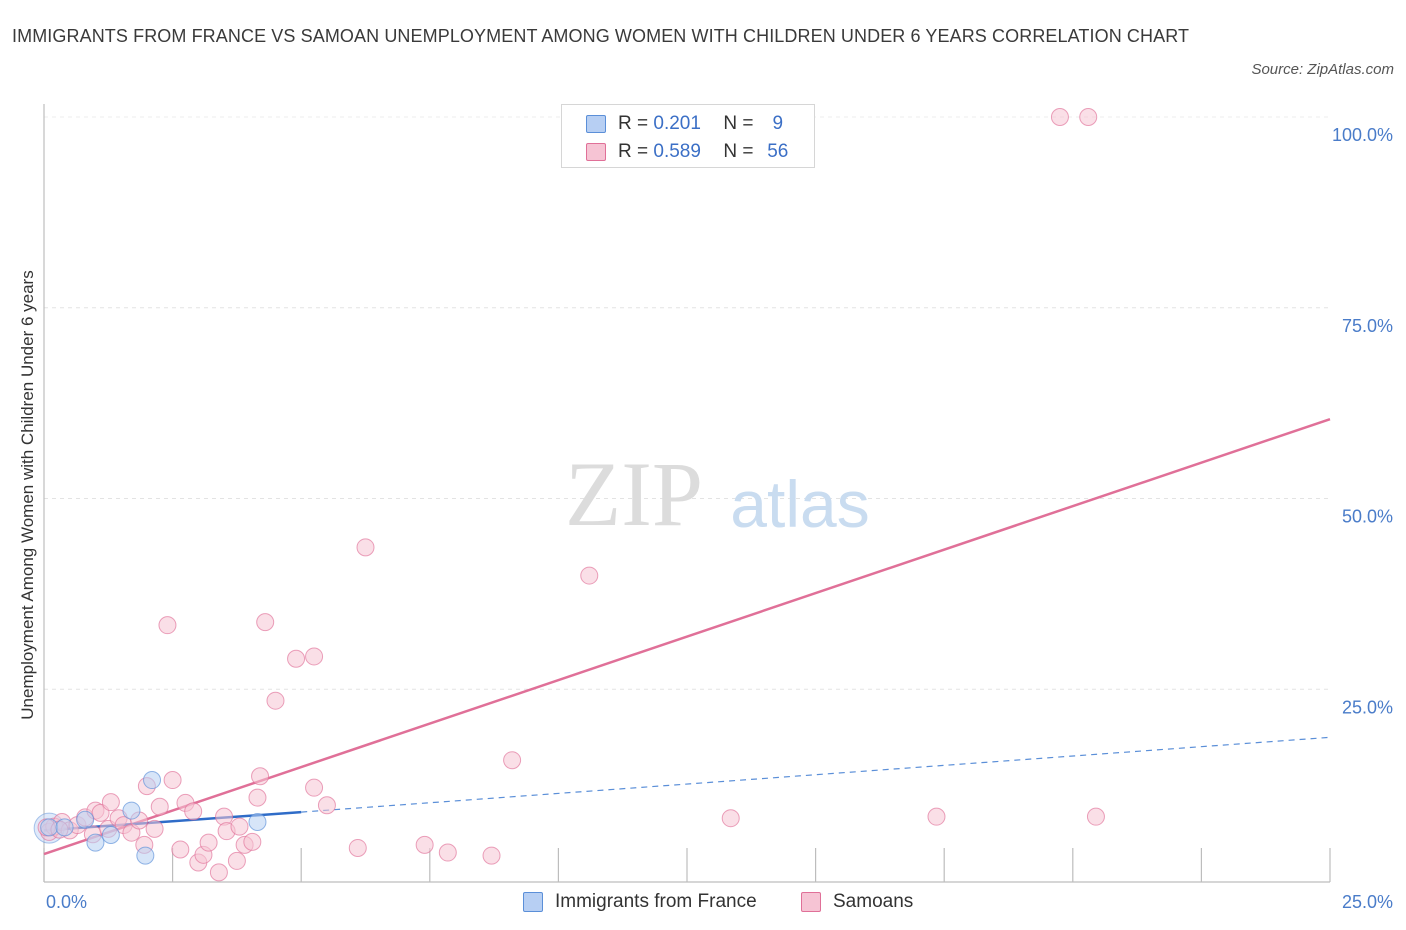  What do you see at coordinates (717, 494) in the screenshot?
I see `watermark: ZIP atlas` at bounding box center [717, 494].